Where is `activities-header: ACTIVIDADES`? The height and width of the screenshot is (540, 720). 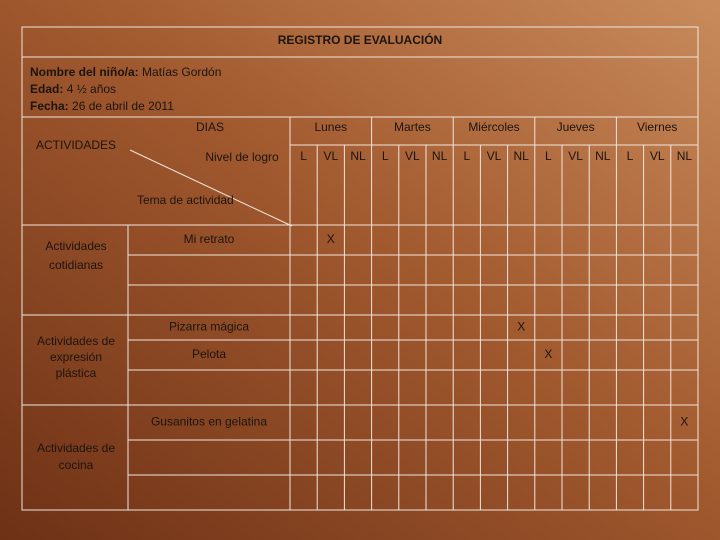
activities-header: ACTIVIDADES is located at coordinates (76, 145).